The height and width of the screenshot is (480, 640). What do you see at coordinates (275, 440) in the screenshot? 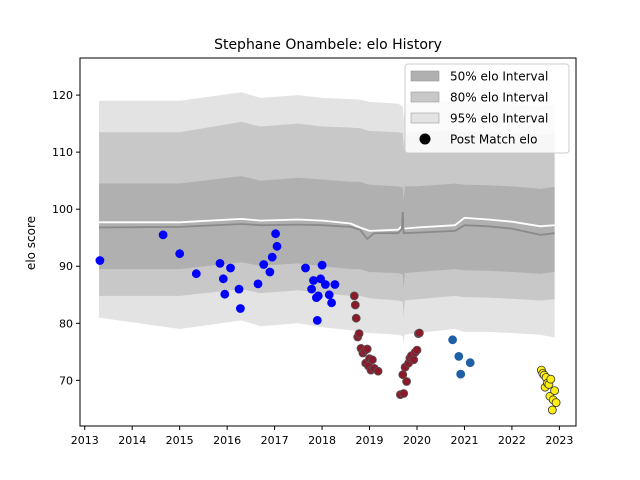
I see `x-tick-label: 2017` at bounding box center [275, 440].